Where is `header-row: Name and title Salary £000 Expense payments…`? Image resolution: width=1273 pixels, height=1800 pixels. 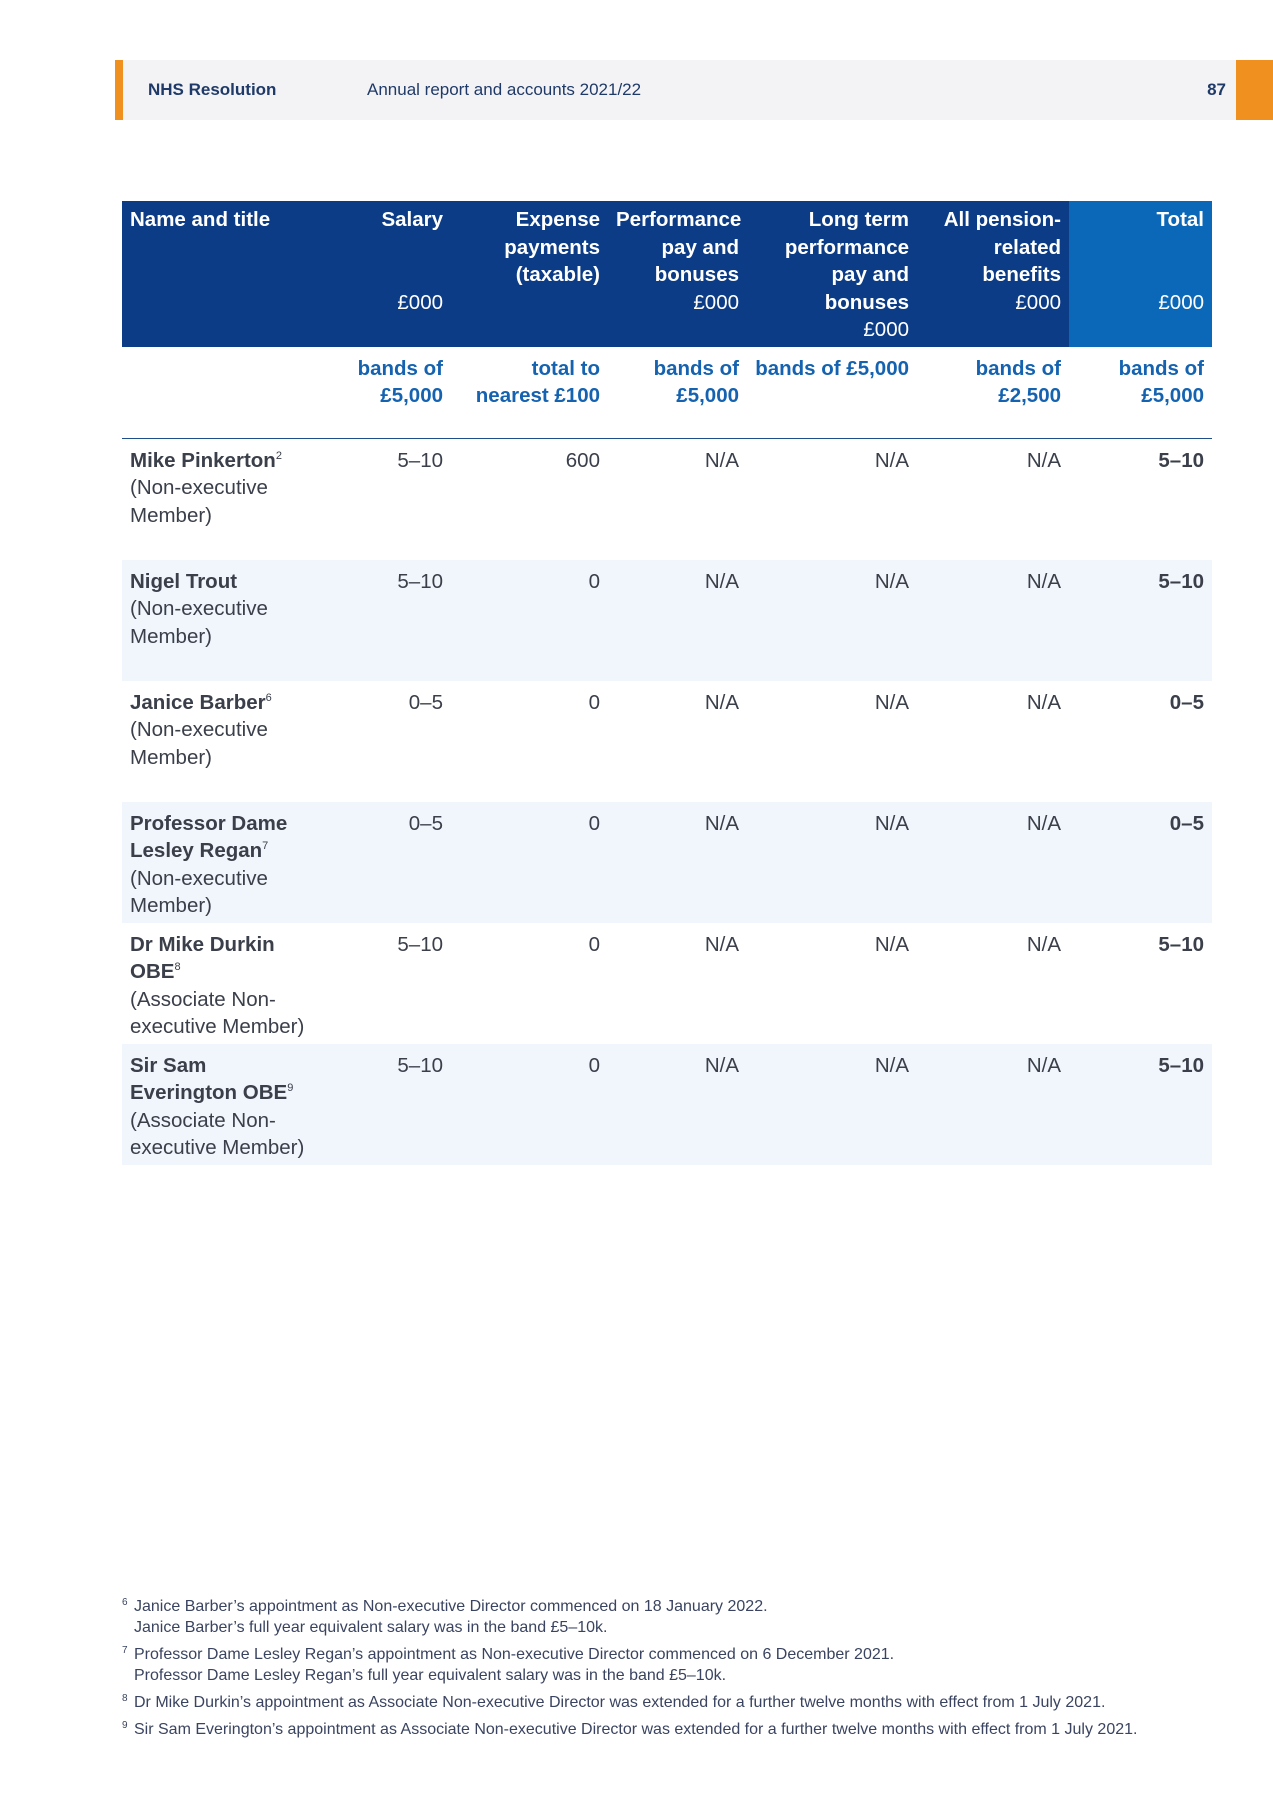 header-row: Name and title Salary £000 Expense payments… is located at coordinates (667, 274).